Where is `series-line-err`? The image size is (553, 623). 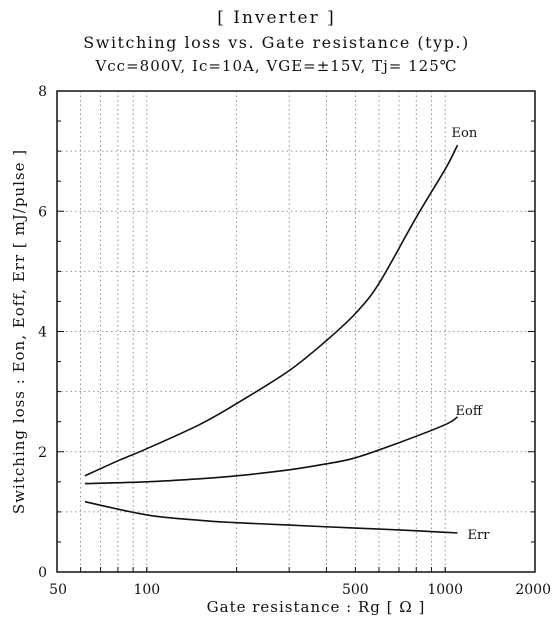 series-line-err is located at coordinates (271, 517).